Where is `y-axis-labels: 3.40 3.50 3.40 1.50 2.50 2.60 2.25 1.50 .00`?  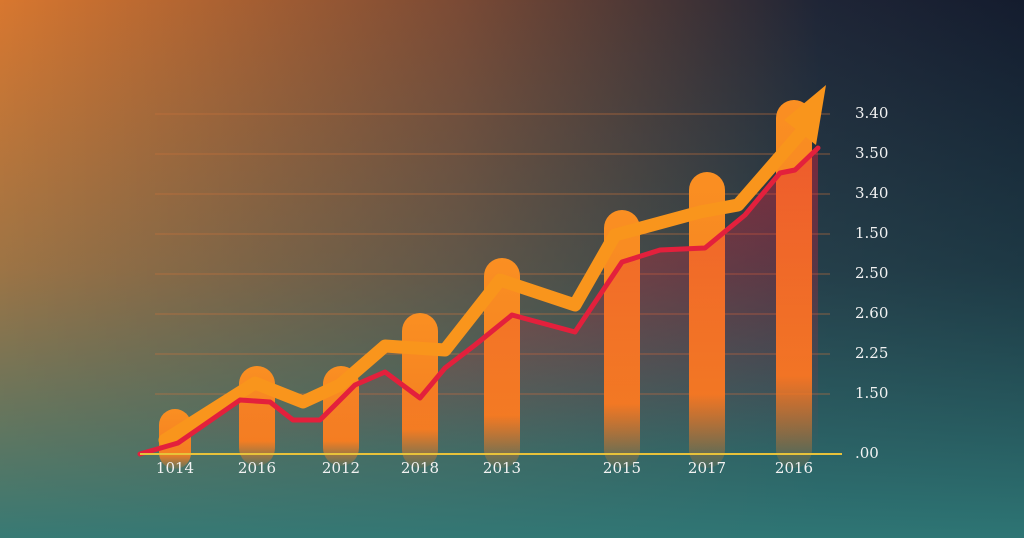
y-axis-labels: 3.40 3.50 3.40 1.50 2.50 2.60 2.25 1.50 .00 is located at coordinates (871, 283).